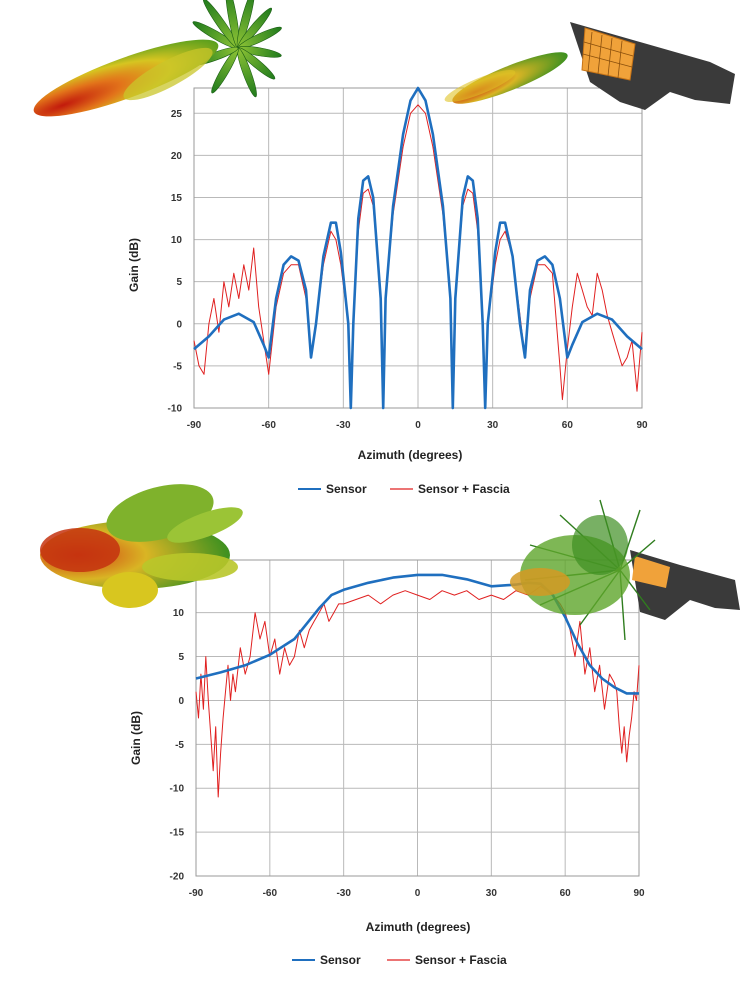 This screenshot has height=991, width=750. What do you see at coordinates (196, 893) in the screenshot?
I see `chart-2-x-tick-label: -90` at bounding box center [196, 893].